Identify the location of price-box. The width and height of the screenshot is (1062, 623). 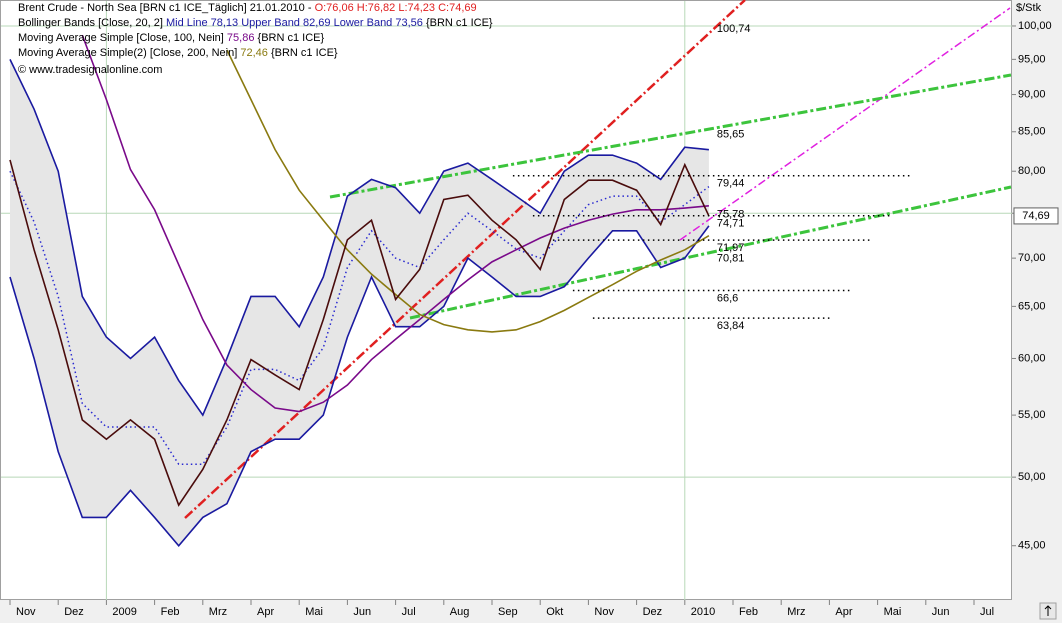
(1036, 216).